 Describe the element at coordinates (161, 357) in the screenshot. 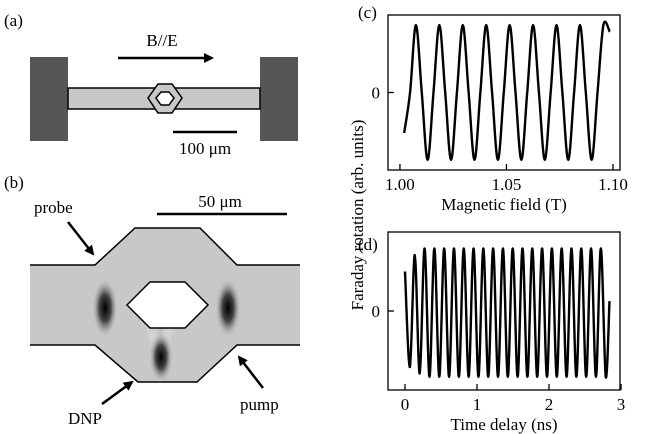

I see `dnp-spot` at that location.